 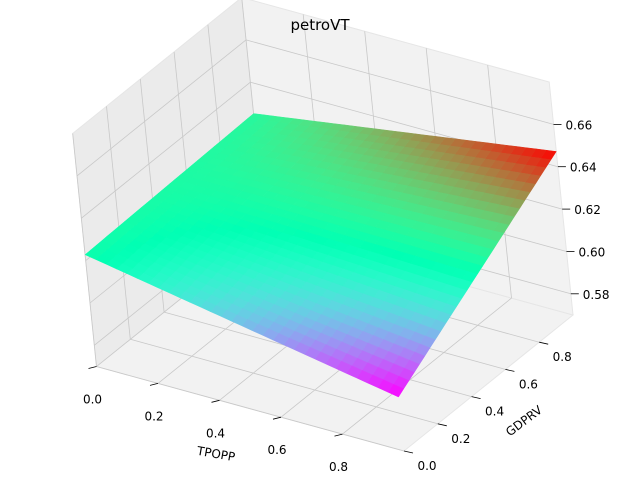 What do you see at coordinates (579, 125) in the screenshot?
I see `z-tick-label: 0.66` at bounding box center [579, 125].